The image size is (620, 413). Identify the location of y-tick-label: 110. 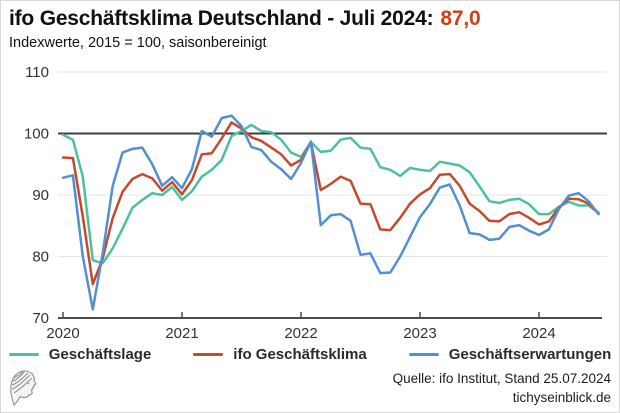
(37, 72).